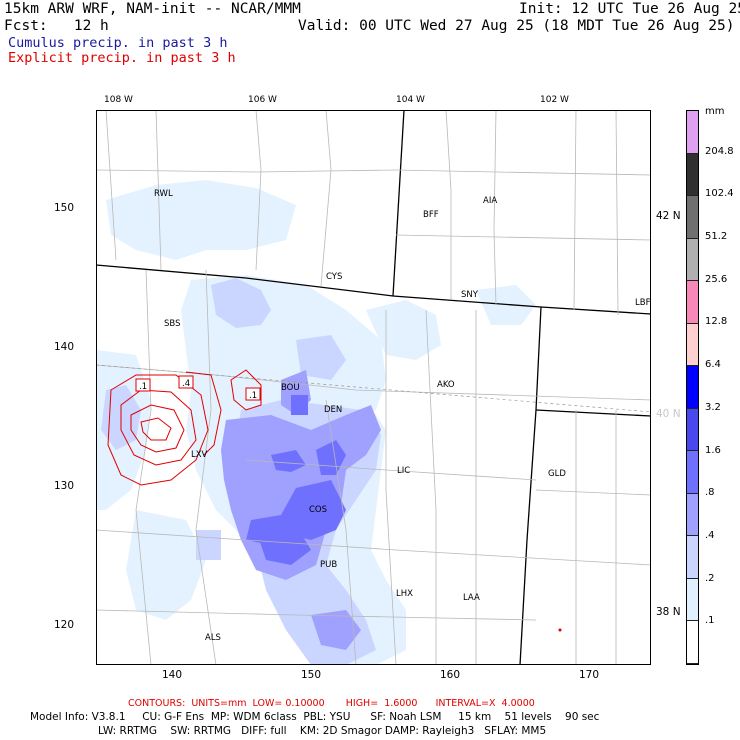 Image resolution: width=740 pixels, height=740 pixels. Describe the element at coordinates (64, 486) in the screenshot. I see `left-tick-label: 130` at that location.